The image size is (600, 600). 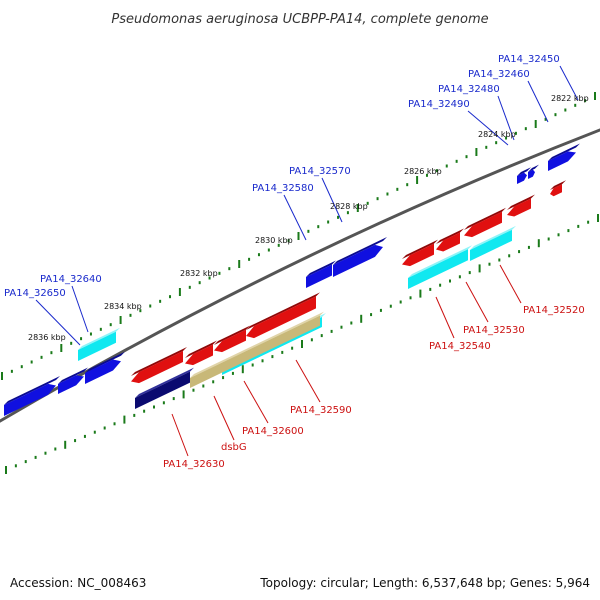 What do you see at coordinates (283, 188) in the screenshot?
I see `gene-label: PA14_32580` at bounding box center [283, 188].